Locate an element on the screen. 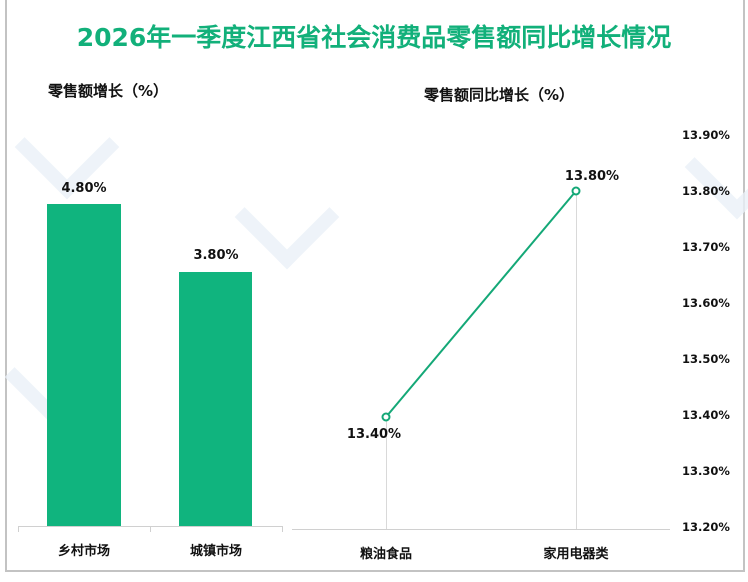 Image resolution: width=748 pixels, height=582 pixels. value-label-urban: 3.80% is located at coordinates (216, 255).